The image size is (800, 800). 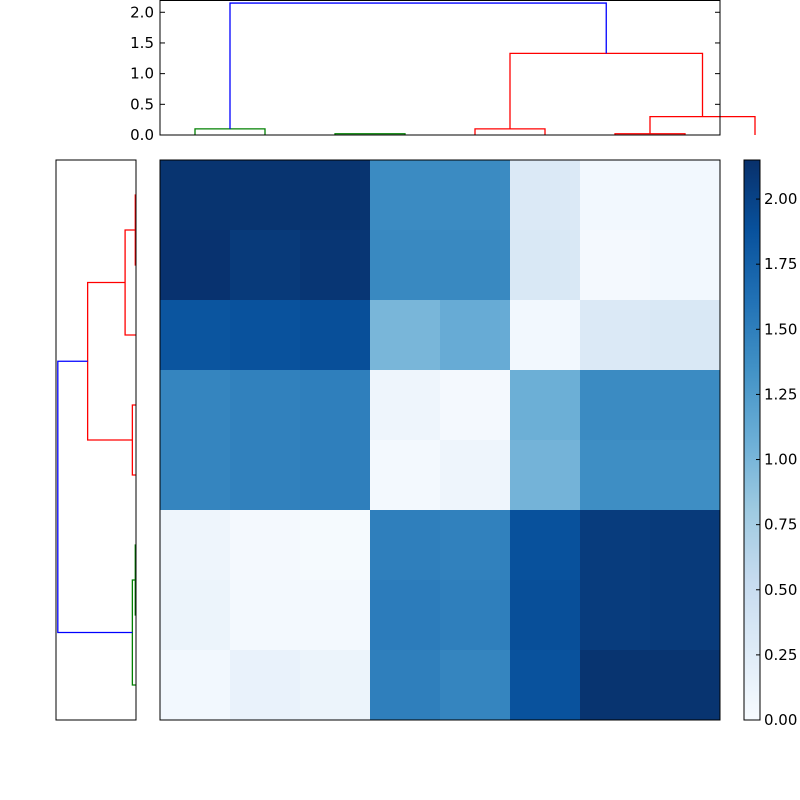 I want to click on colorbar-tick-label: 0.00, so click(x=780, y=720).